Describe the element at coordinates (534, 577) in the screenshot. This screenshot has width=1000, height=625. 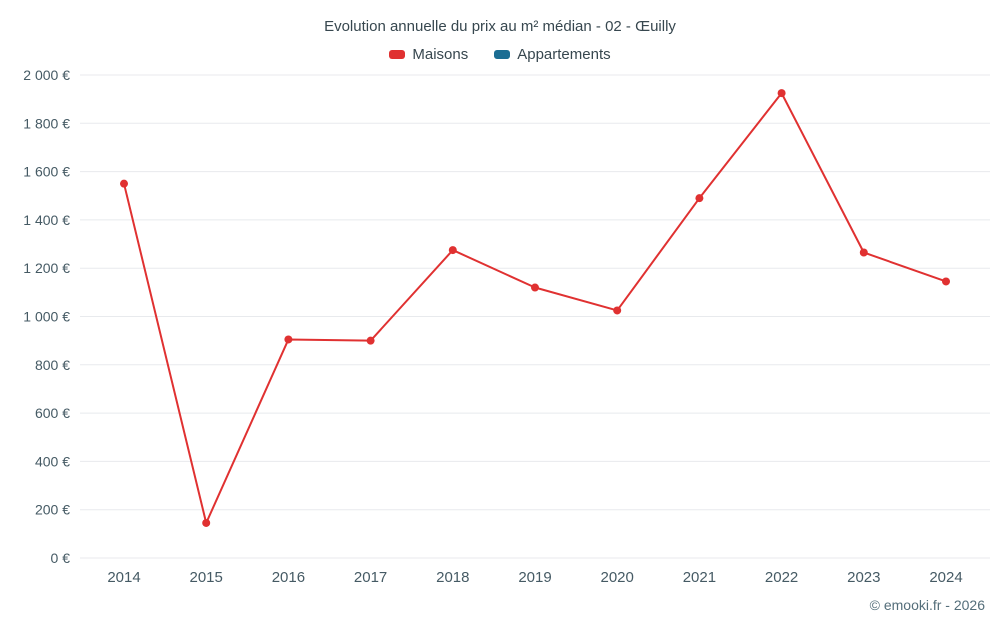
I see `x-axis-tick-label: 2019` at that location.